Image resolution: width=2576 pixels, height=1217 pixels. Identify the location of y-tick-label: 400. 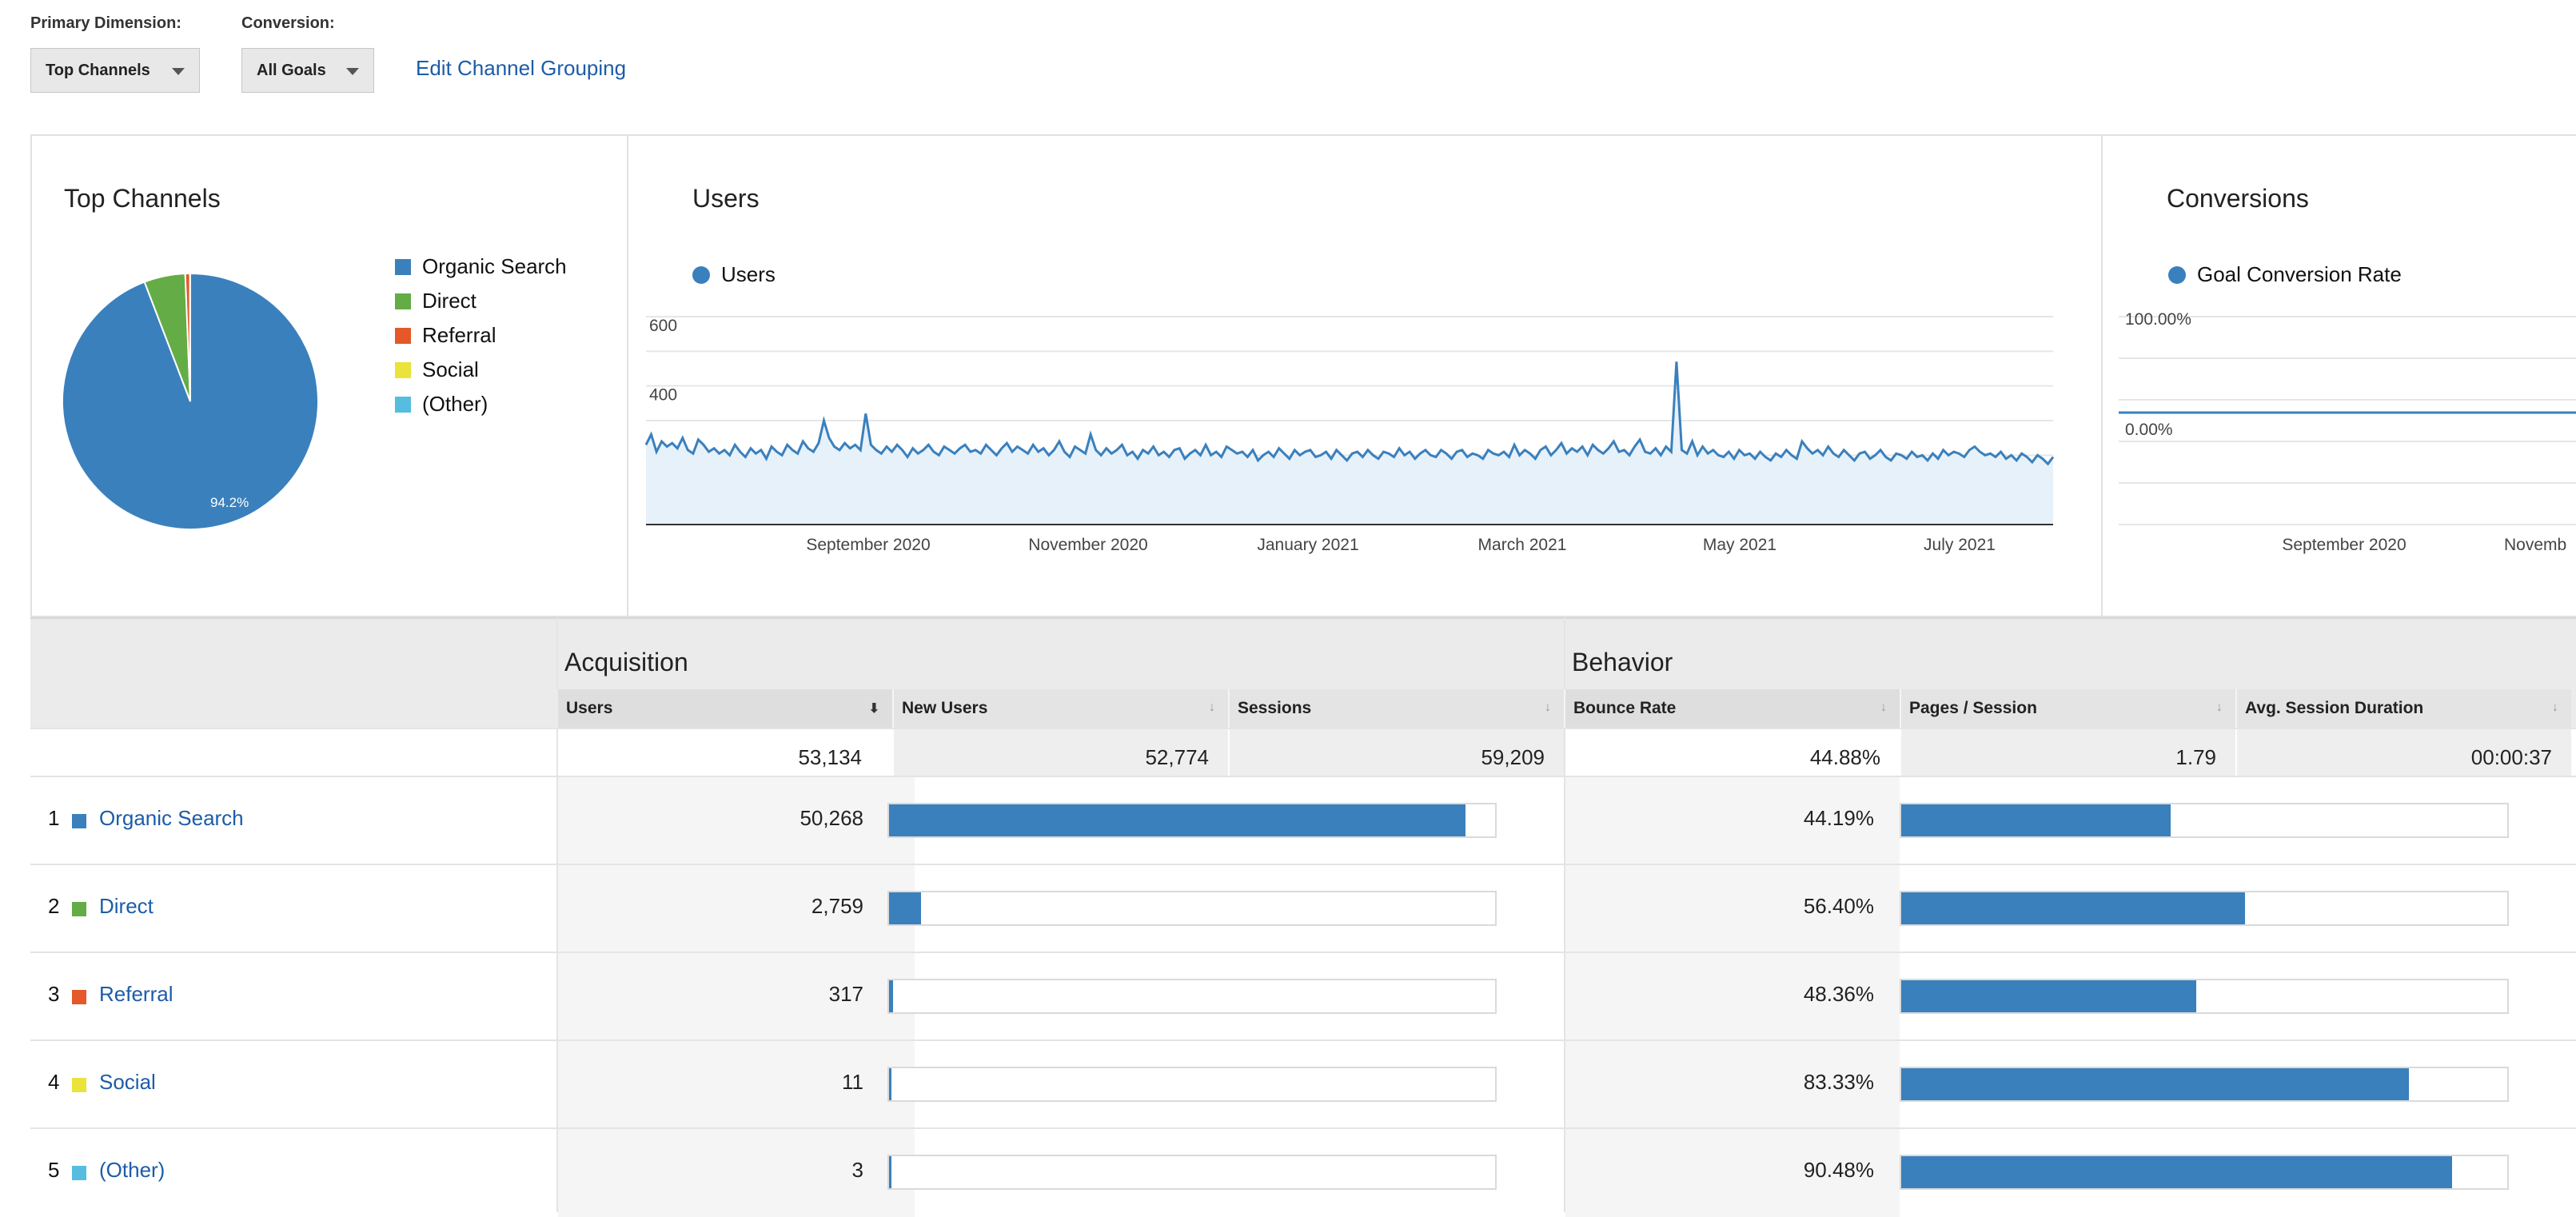
(663, 395).